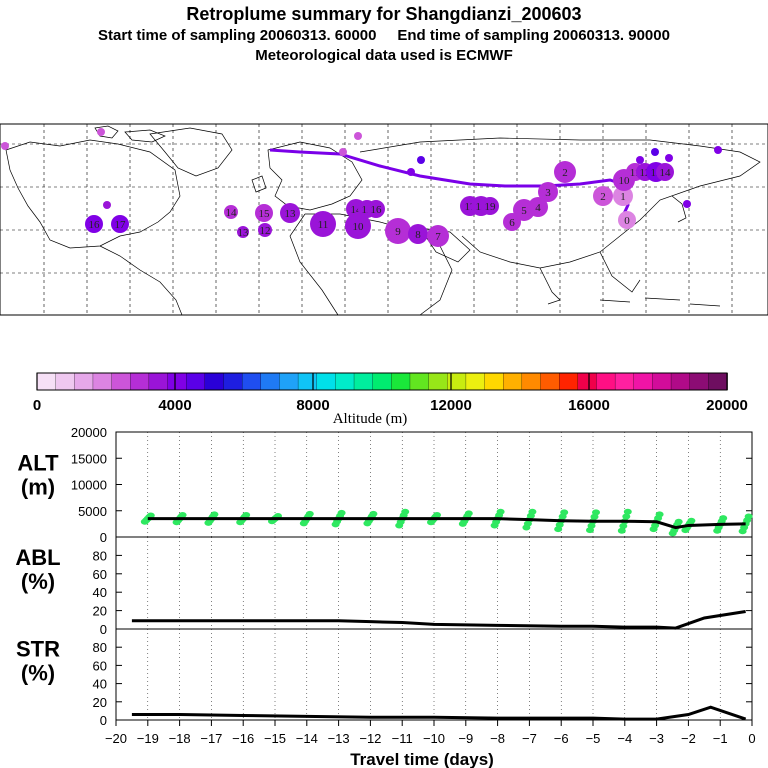 The height and width of the screenshot is (768, 768). I want to click on altitude-colorbar: 0 4000 8000 12000 16000 20000 Altitude (m), so click(390, 399).